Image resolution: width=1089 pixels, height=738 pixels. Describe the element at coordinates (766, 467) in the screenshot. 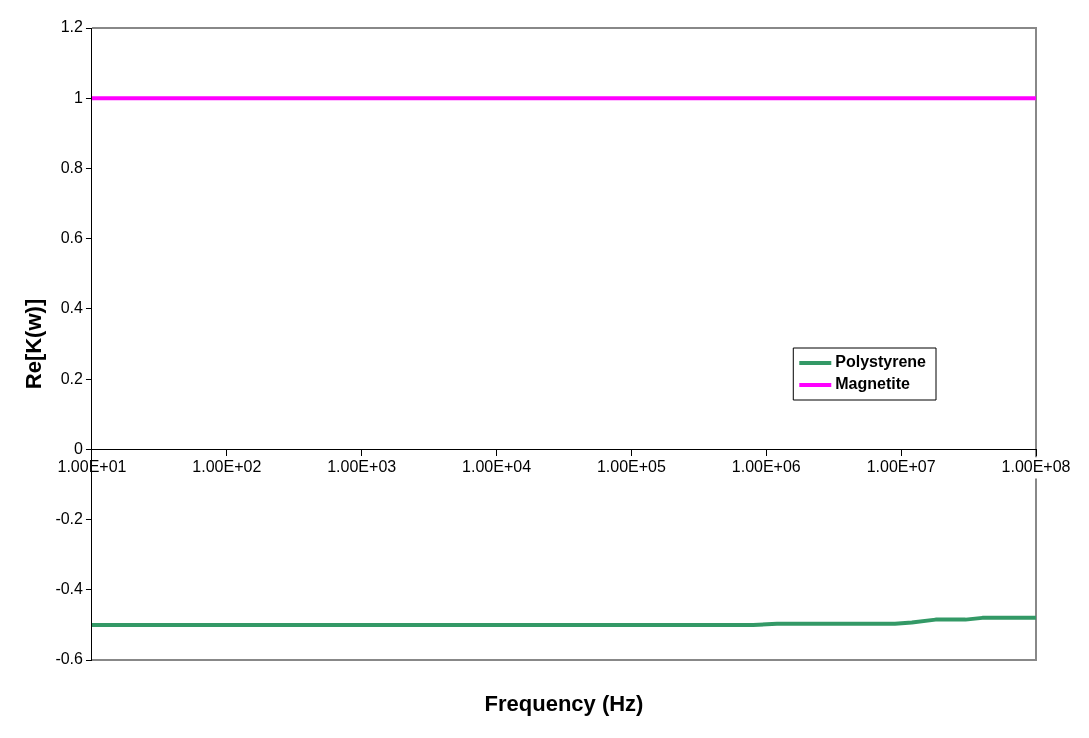

I see `x-tick-label: 1.00E+06` at that location.